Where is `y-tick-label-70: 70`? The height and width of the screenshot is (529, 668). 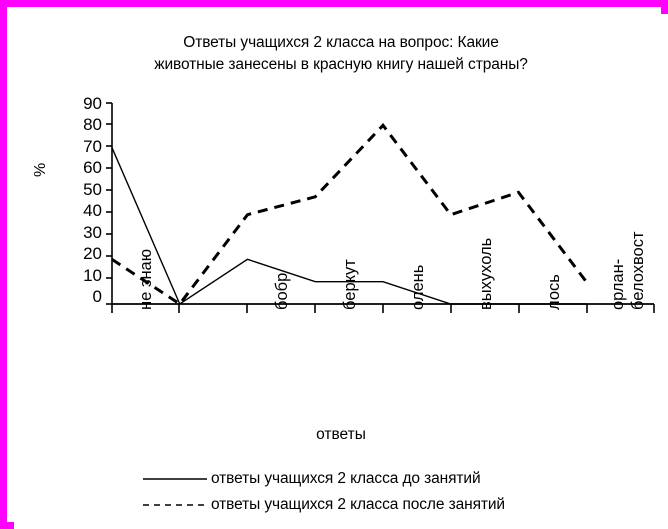 y-tick-label-70: 70 is located at coordinates (92, 146).